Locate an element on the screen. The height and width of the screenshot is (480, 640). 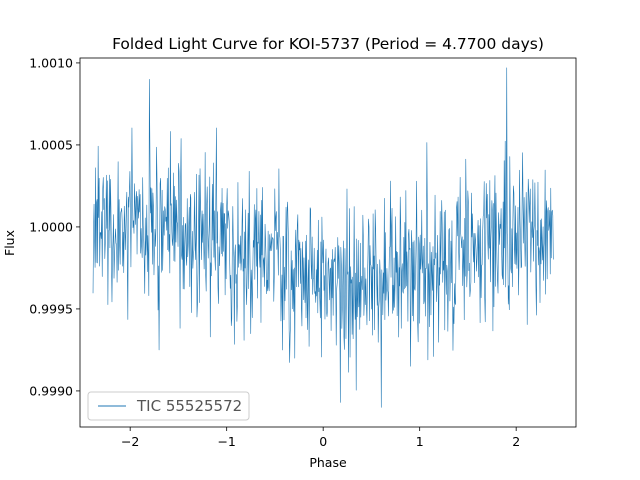
x-axis-label: Phase is located at coordinates (328, 462).